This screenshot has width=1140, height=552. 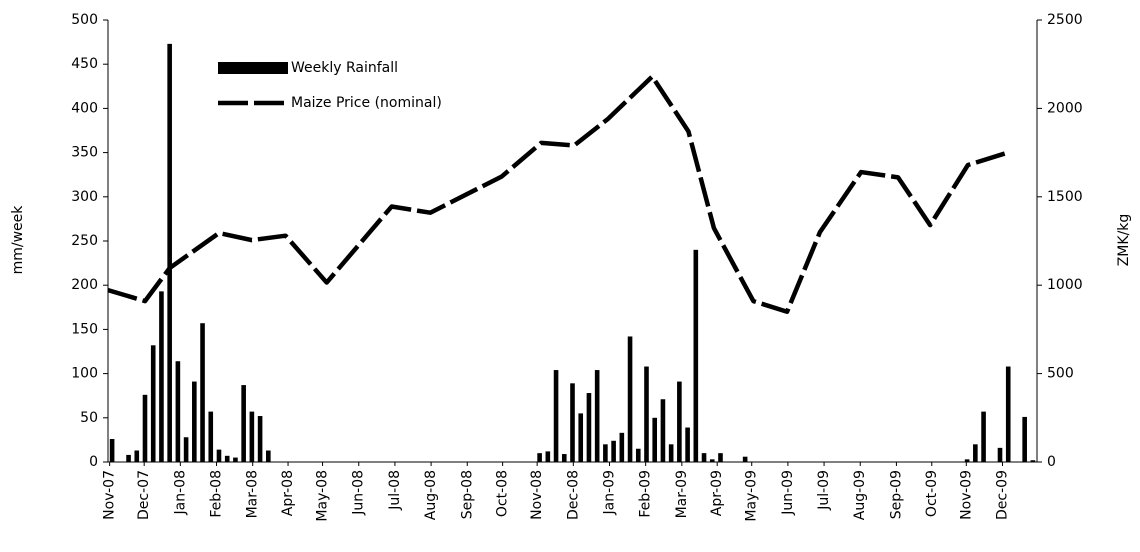 I want to click on x-tick-label: Oct-08, so click(x=503, y=493).